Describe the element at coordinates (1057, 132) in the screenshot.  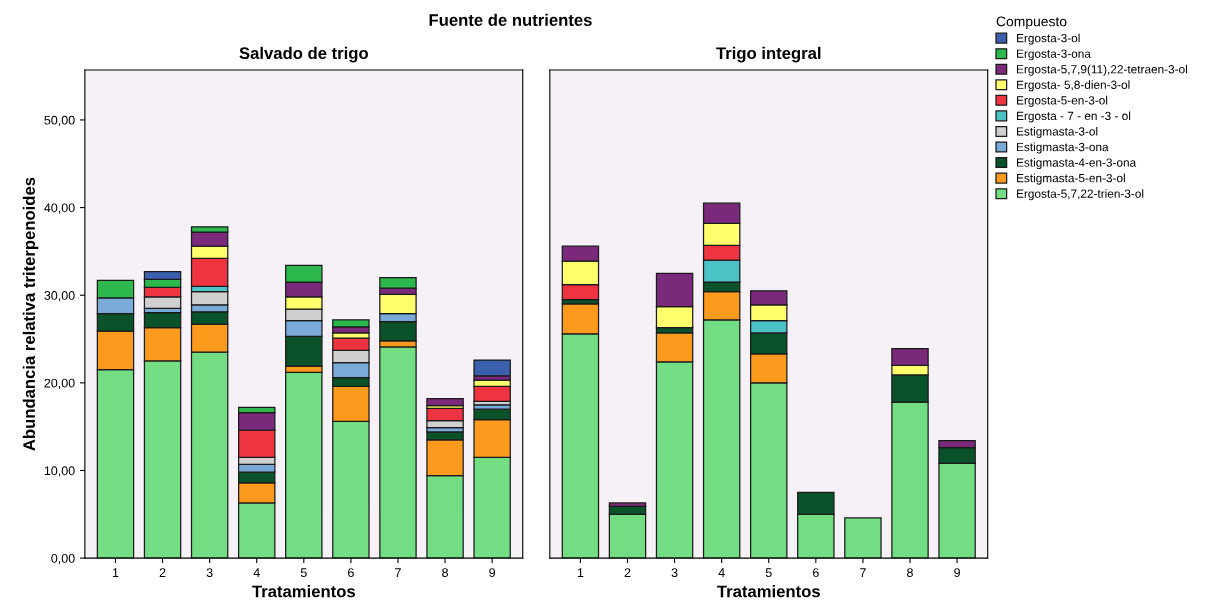
I see `legend-label: Estigmasta-3-ol` at that location.